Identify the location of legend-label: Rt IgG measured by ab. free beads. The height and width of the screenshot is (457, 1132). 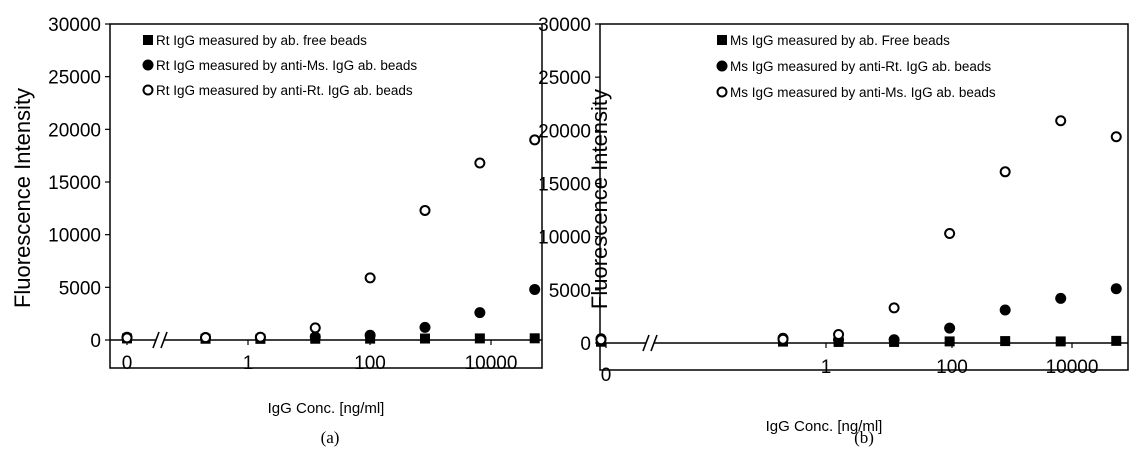
(261, 40).